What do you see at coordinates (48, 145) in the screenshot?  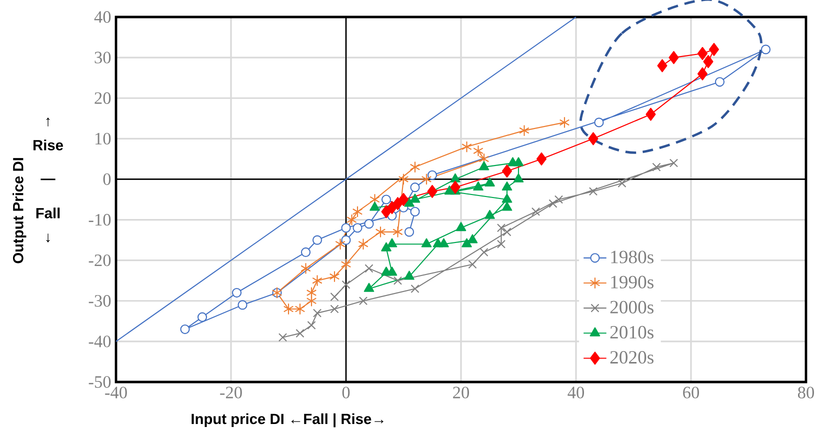 I see `text: Rise` at bounding box center [48, 145].